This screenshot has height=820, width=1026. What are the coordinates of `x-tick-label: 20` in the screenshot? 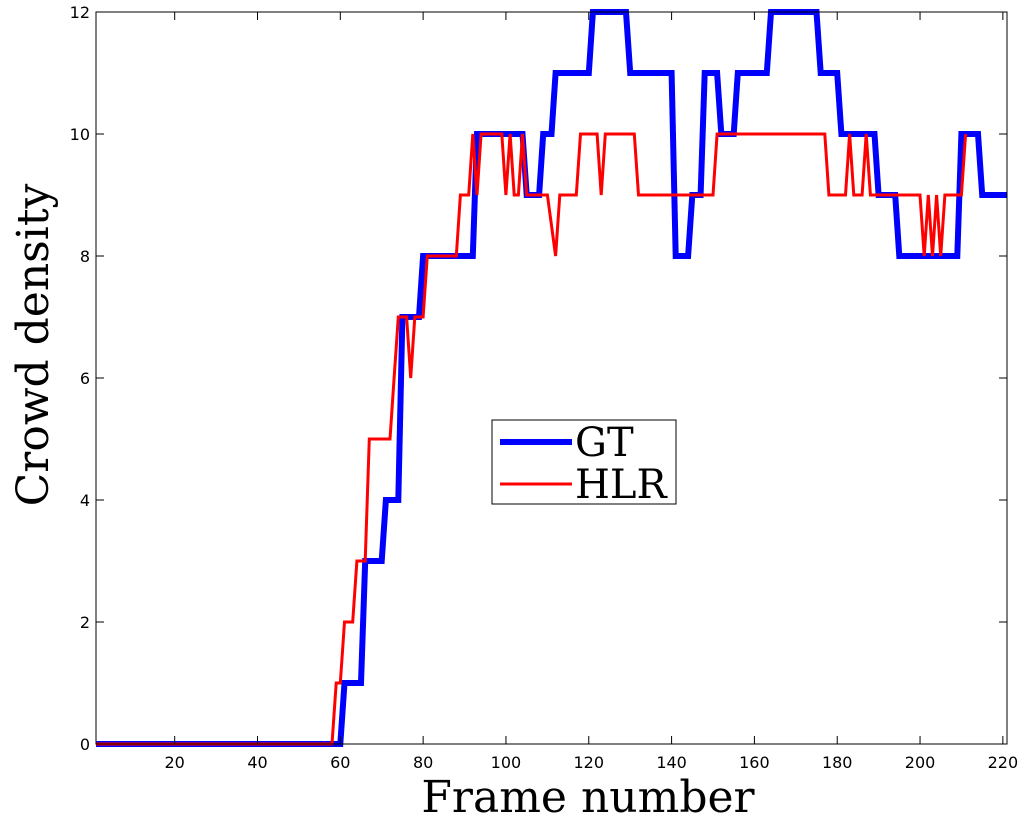 It's located at (174, 762).